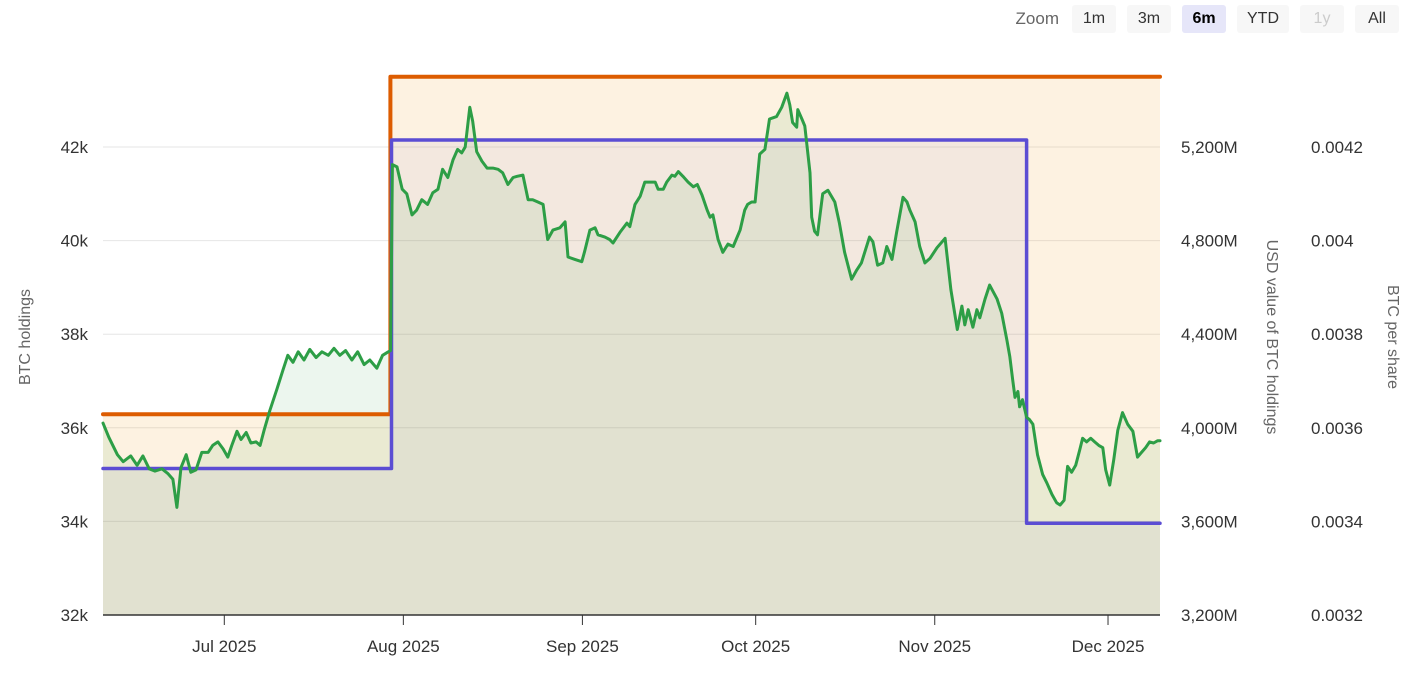 The height and width of the screenshot is (680, 1405). I want to click on usd-axis-tick-label: 3,600M, so click(1209, 521).